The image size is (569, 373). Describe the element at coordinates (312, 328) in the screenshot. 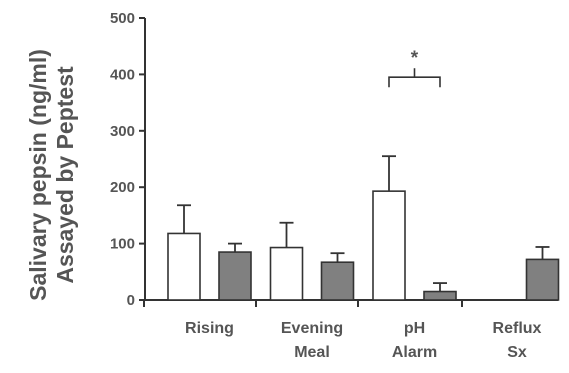

I see `x-category-label: Evening` at that location.